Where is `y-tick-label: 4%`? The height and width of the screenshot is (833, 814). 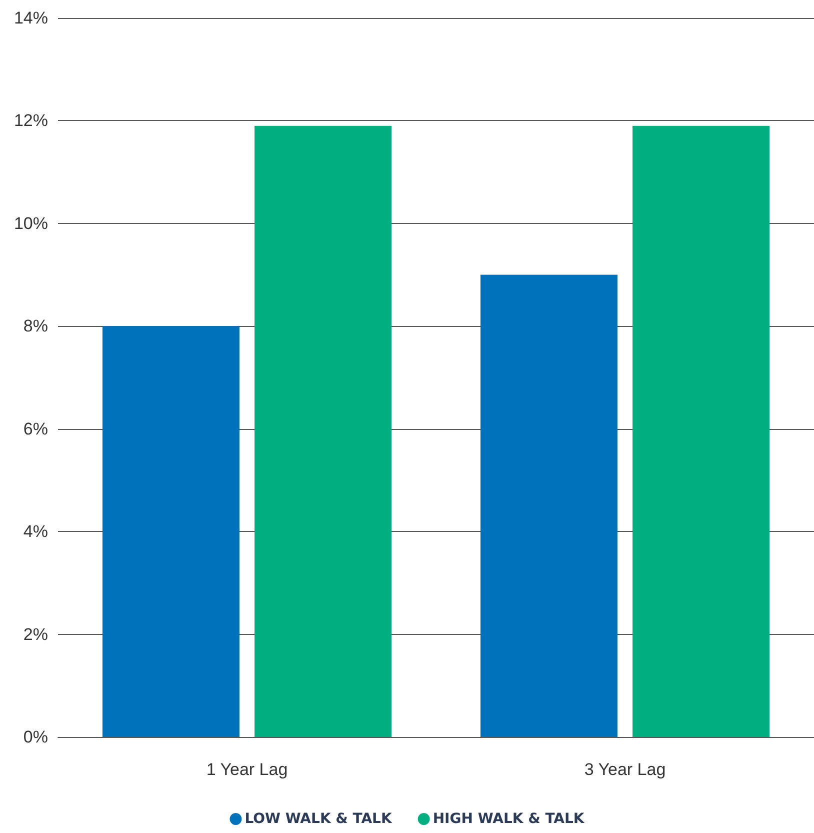
y-tick-label: 4% is located at coordinates (35, 532).